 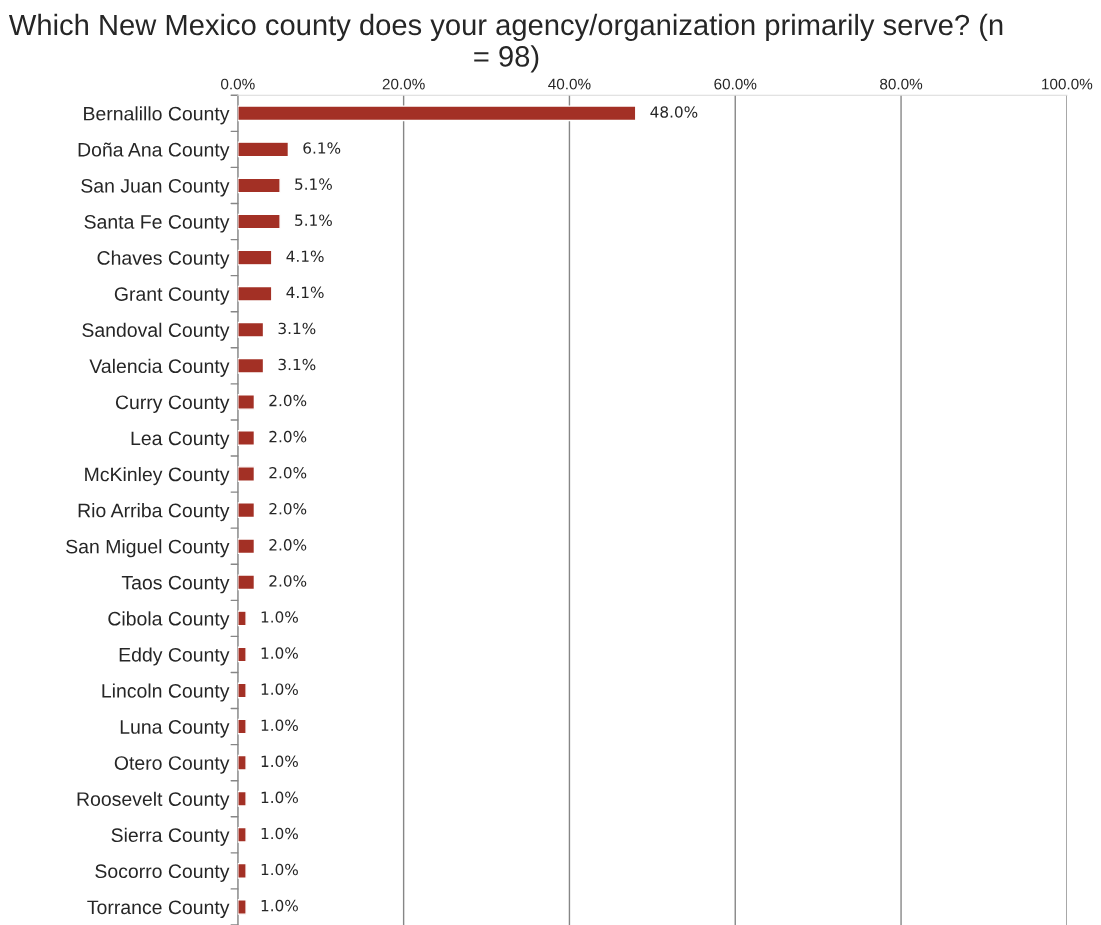 What do you see at coordinates (174, 656) in the screenshot?
I see `y-tick-label: Eddy County` at bounding box center [174, 656].